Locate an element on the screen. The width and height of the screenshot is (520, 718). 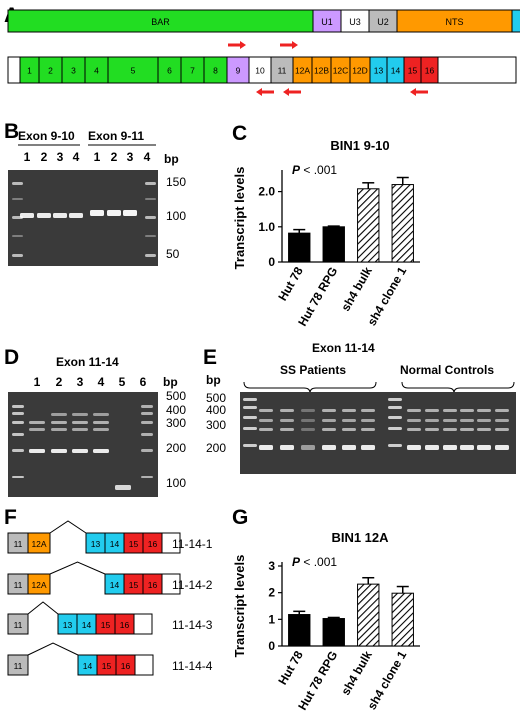
isoform-exon-label: 12A is located at coordinates (38, 544).